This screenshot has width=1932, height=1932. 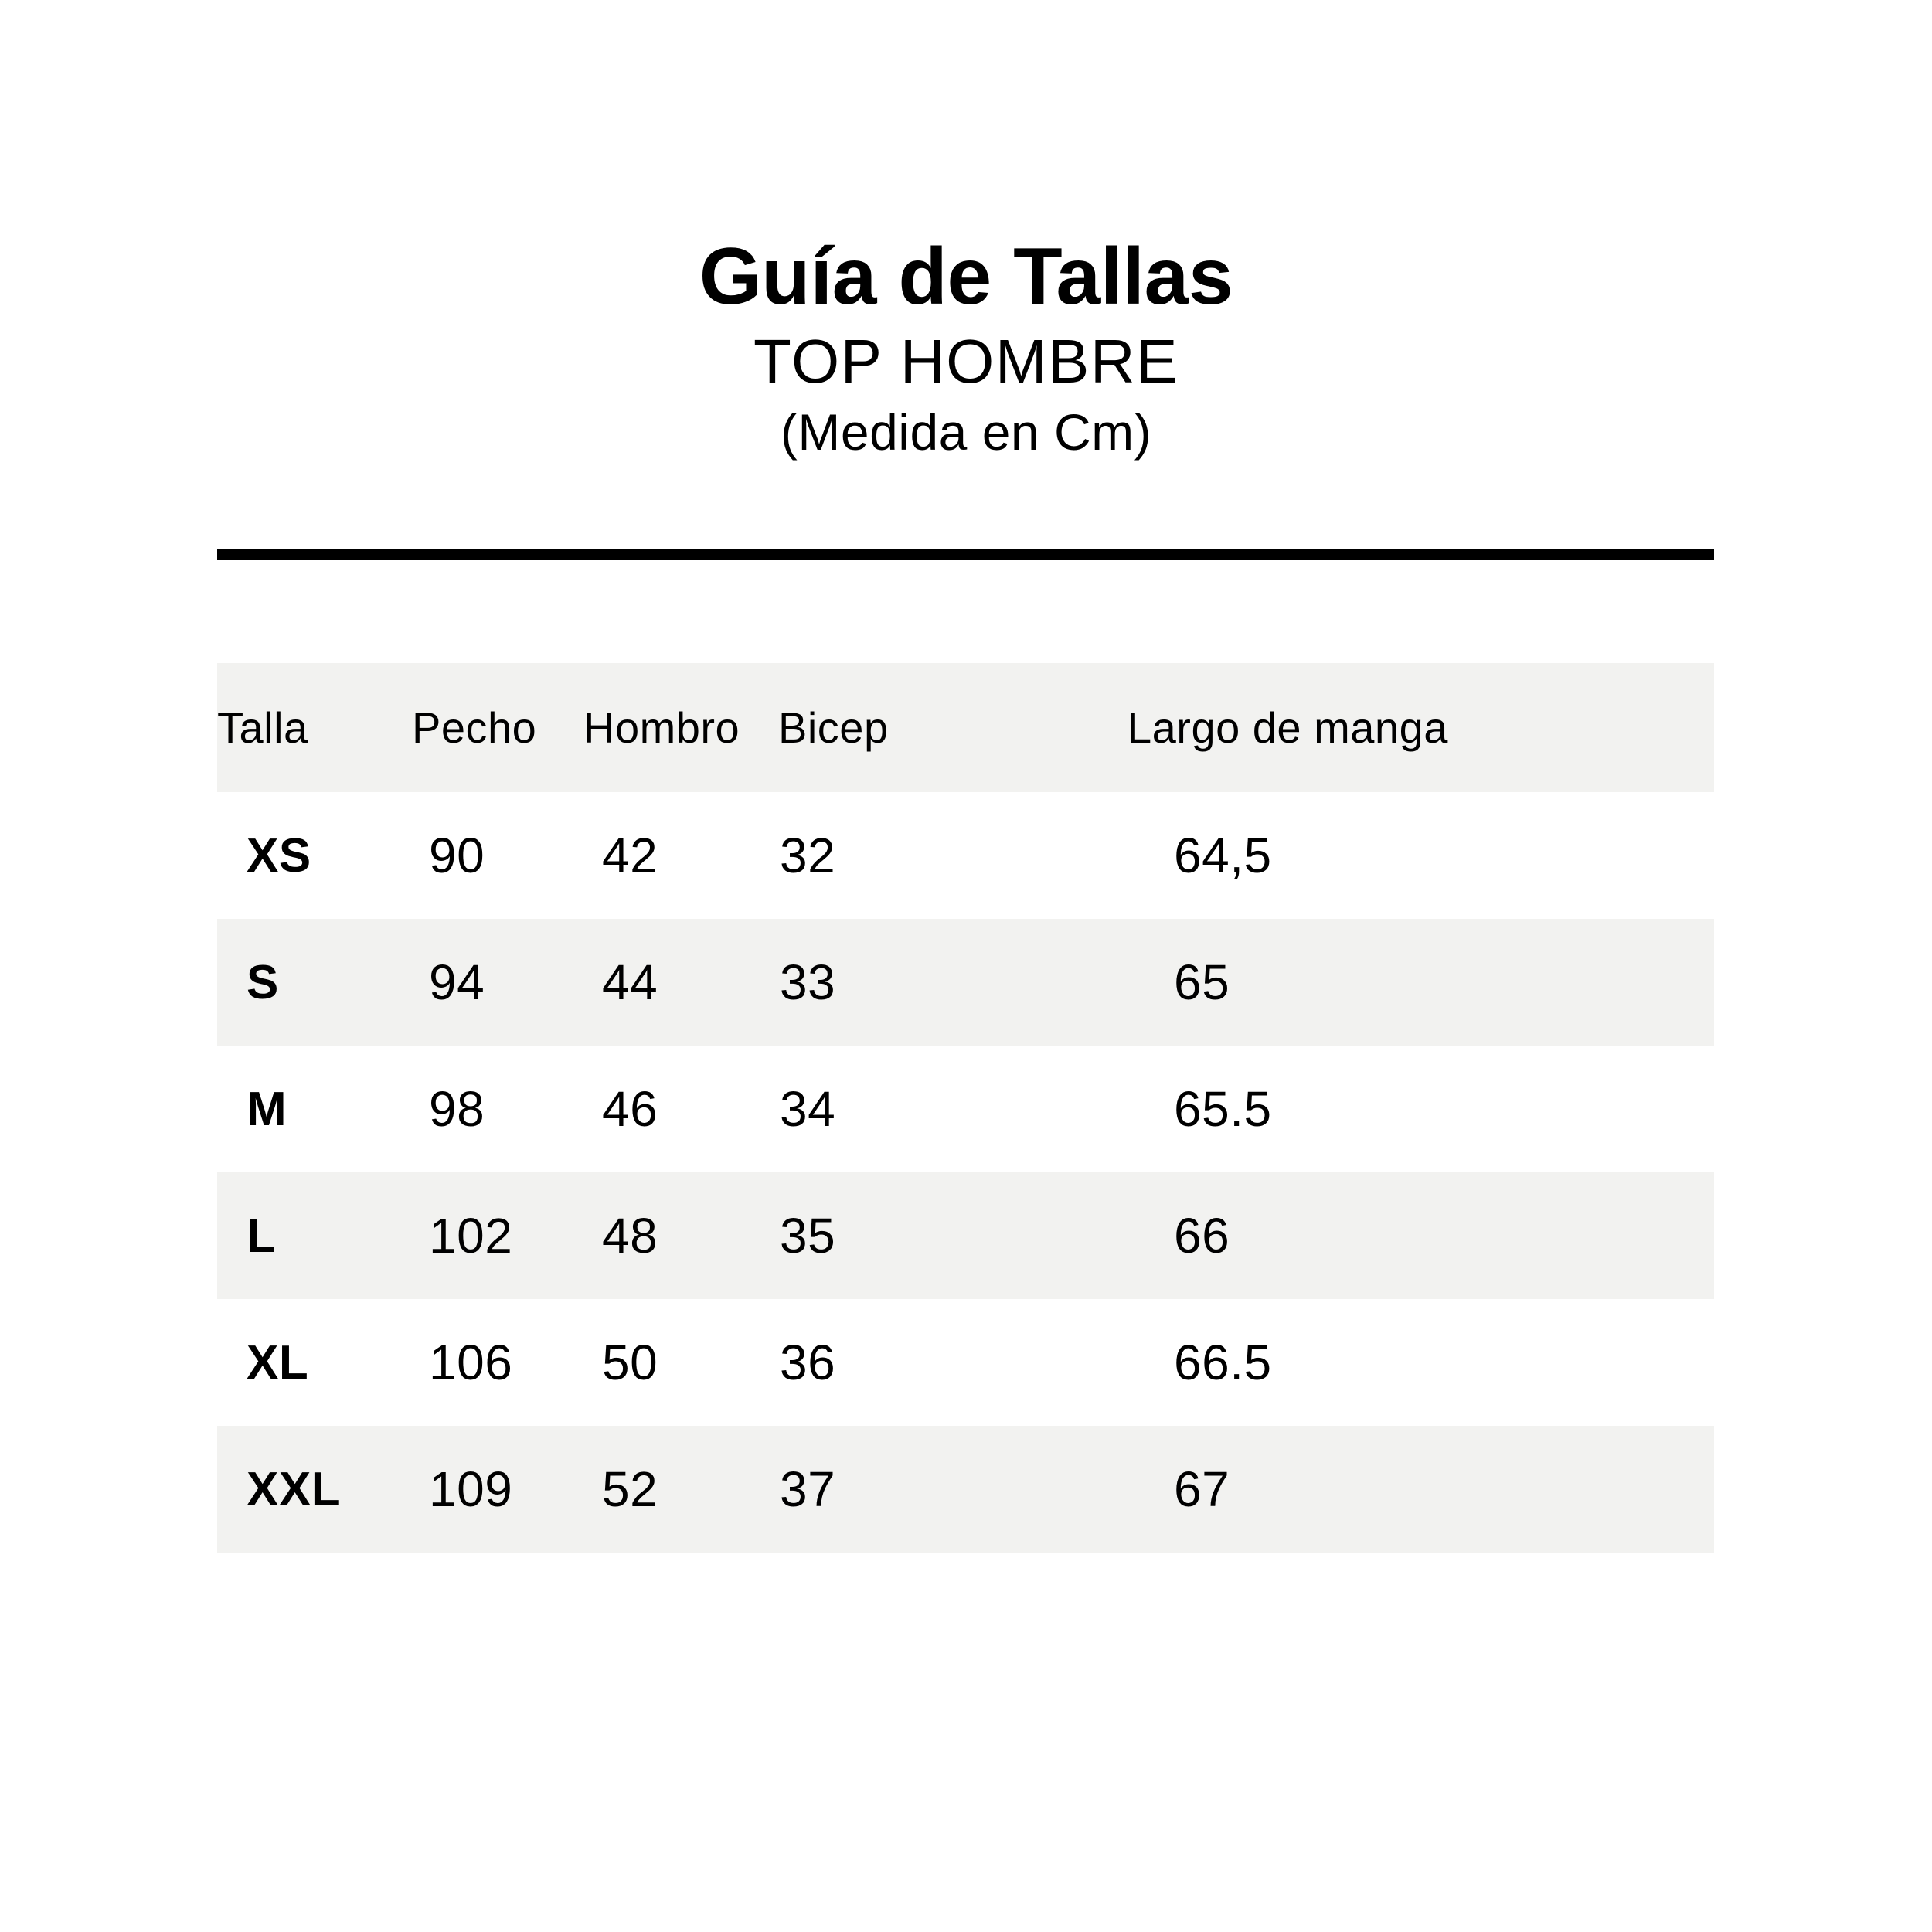 What do you see at coordinates (471, 1362) in the screenshot?
I see `cell-pecho: 106` at bounding box center [471, 1362].